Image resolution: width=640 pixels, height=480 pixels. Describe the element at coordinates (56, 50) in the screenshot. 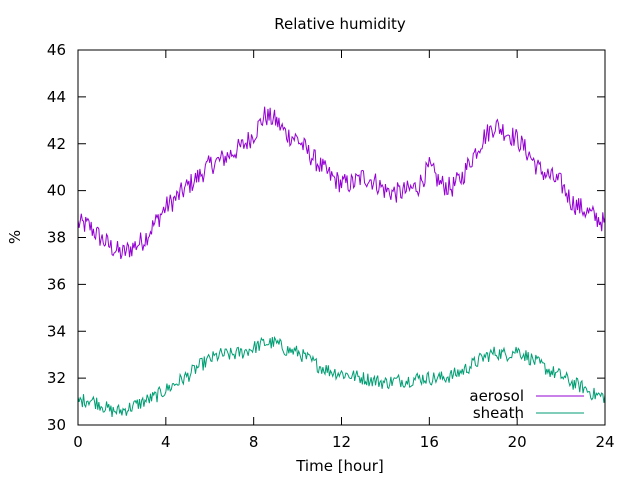

I see `y-tick-label: 46` at that location.